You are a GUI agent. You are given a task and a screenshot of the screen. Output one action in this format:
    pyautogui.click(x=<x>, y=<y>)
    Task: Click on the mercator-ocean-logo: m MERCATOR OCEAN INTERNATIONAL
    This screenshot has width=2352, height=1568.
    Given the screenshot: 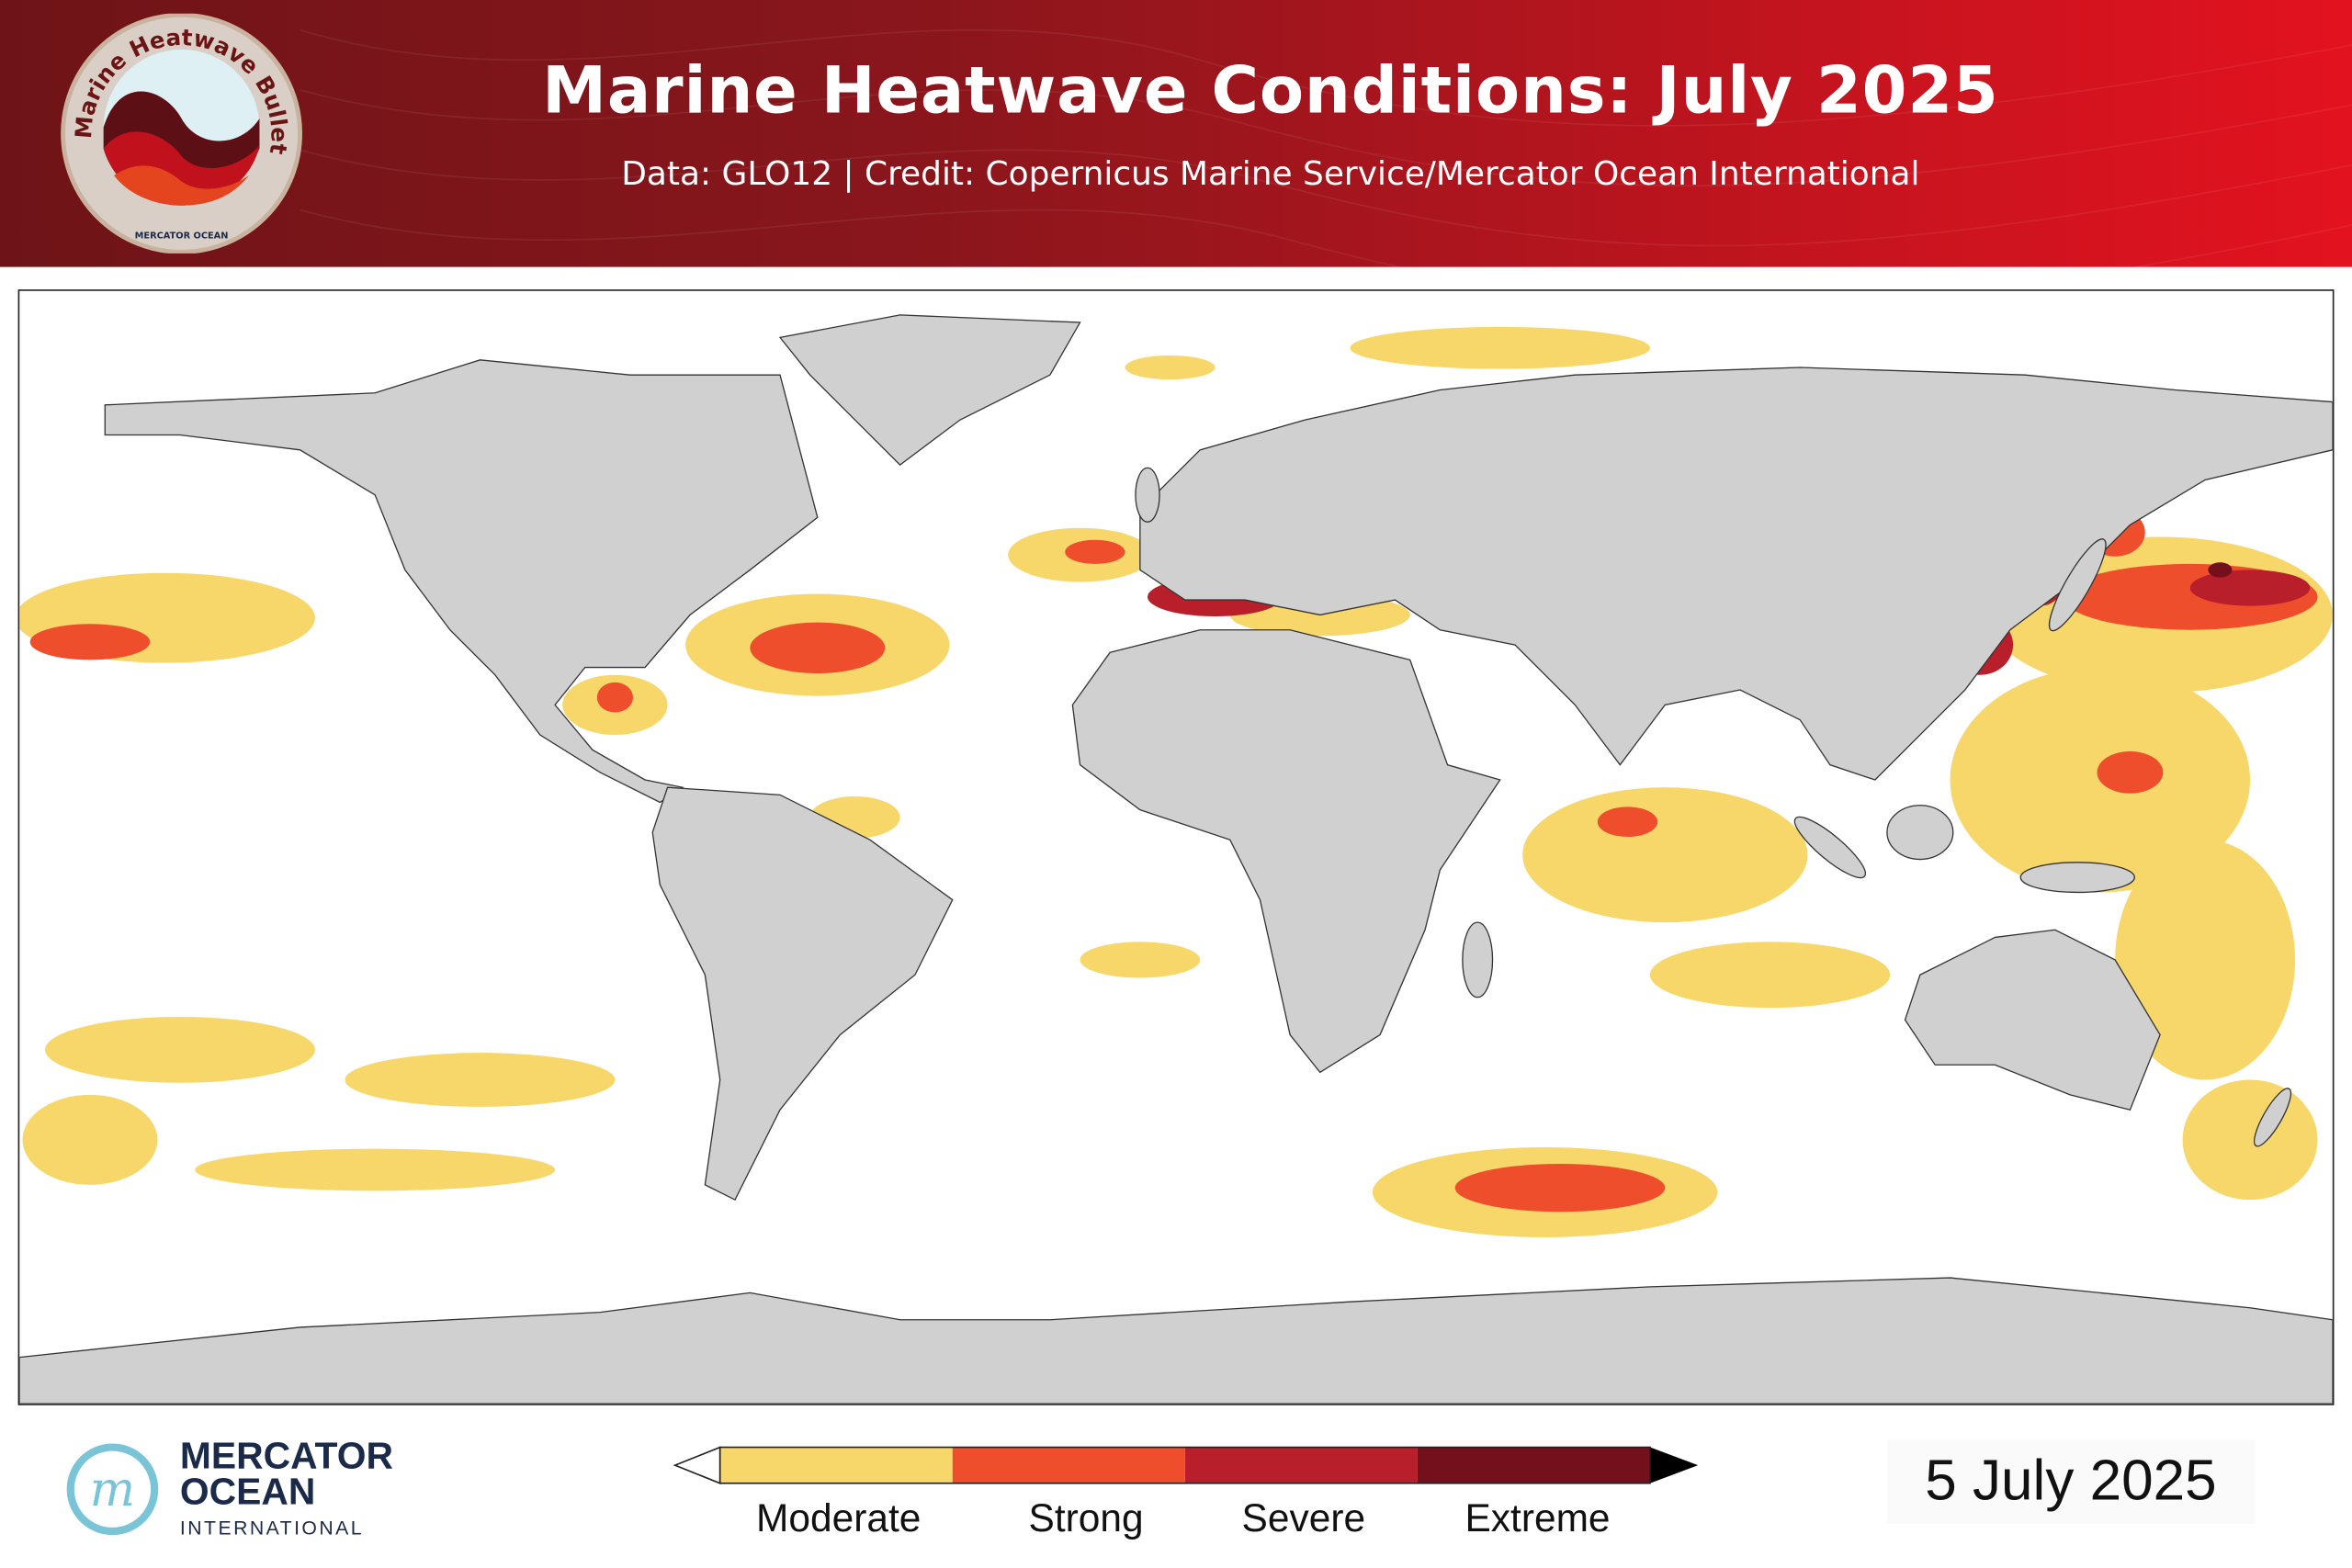 What is the action you would take?
    pyautogui.click(x=244, y=1488)
    